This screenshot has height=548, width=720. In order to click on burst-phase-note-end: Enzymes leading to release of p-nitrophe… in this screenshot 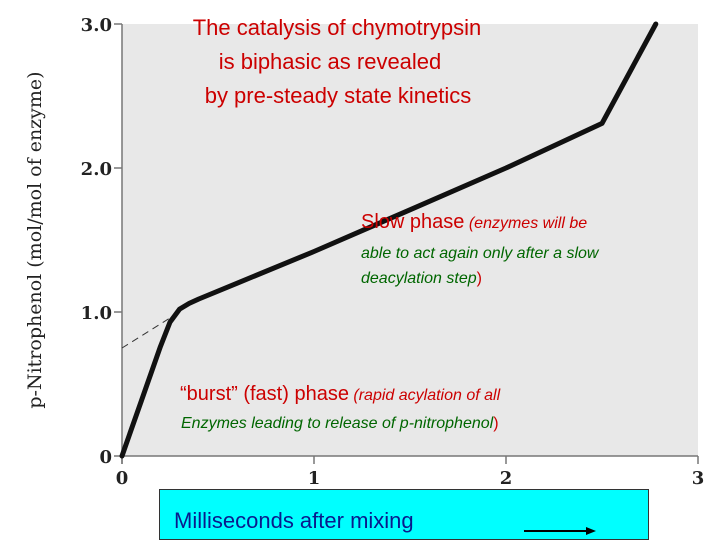, I will do `click(337, 423)`.